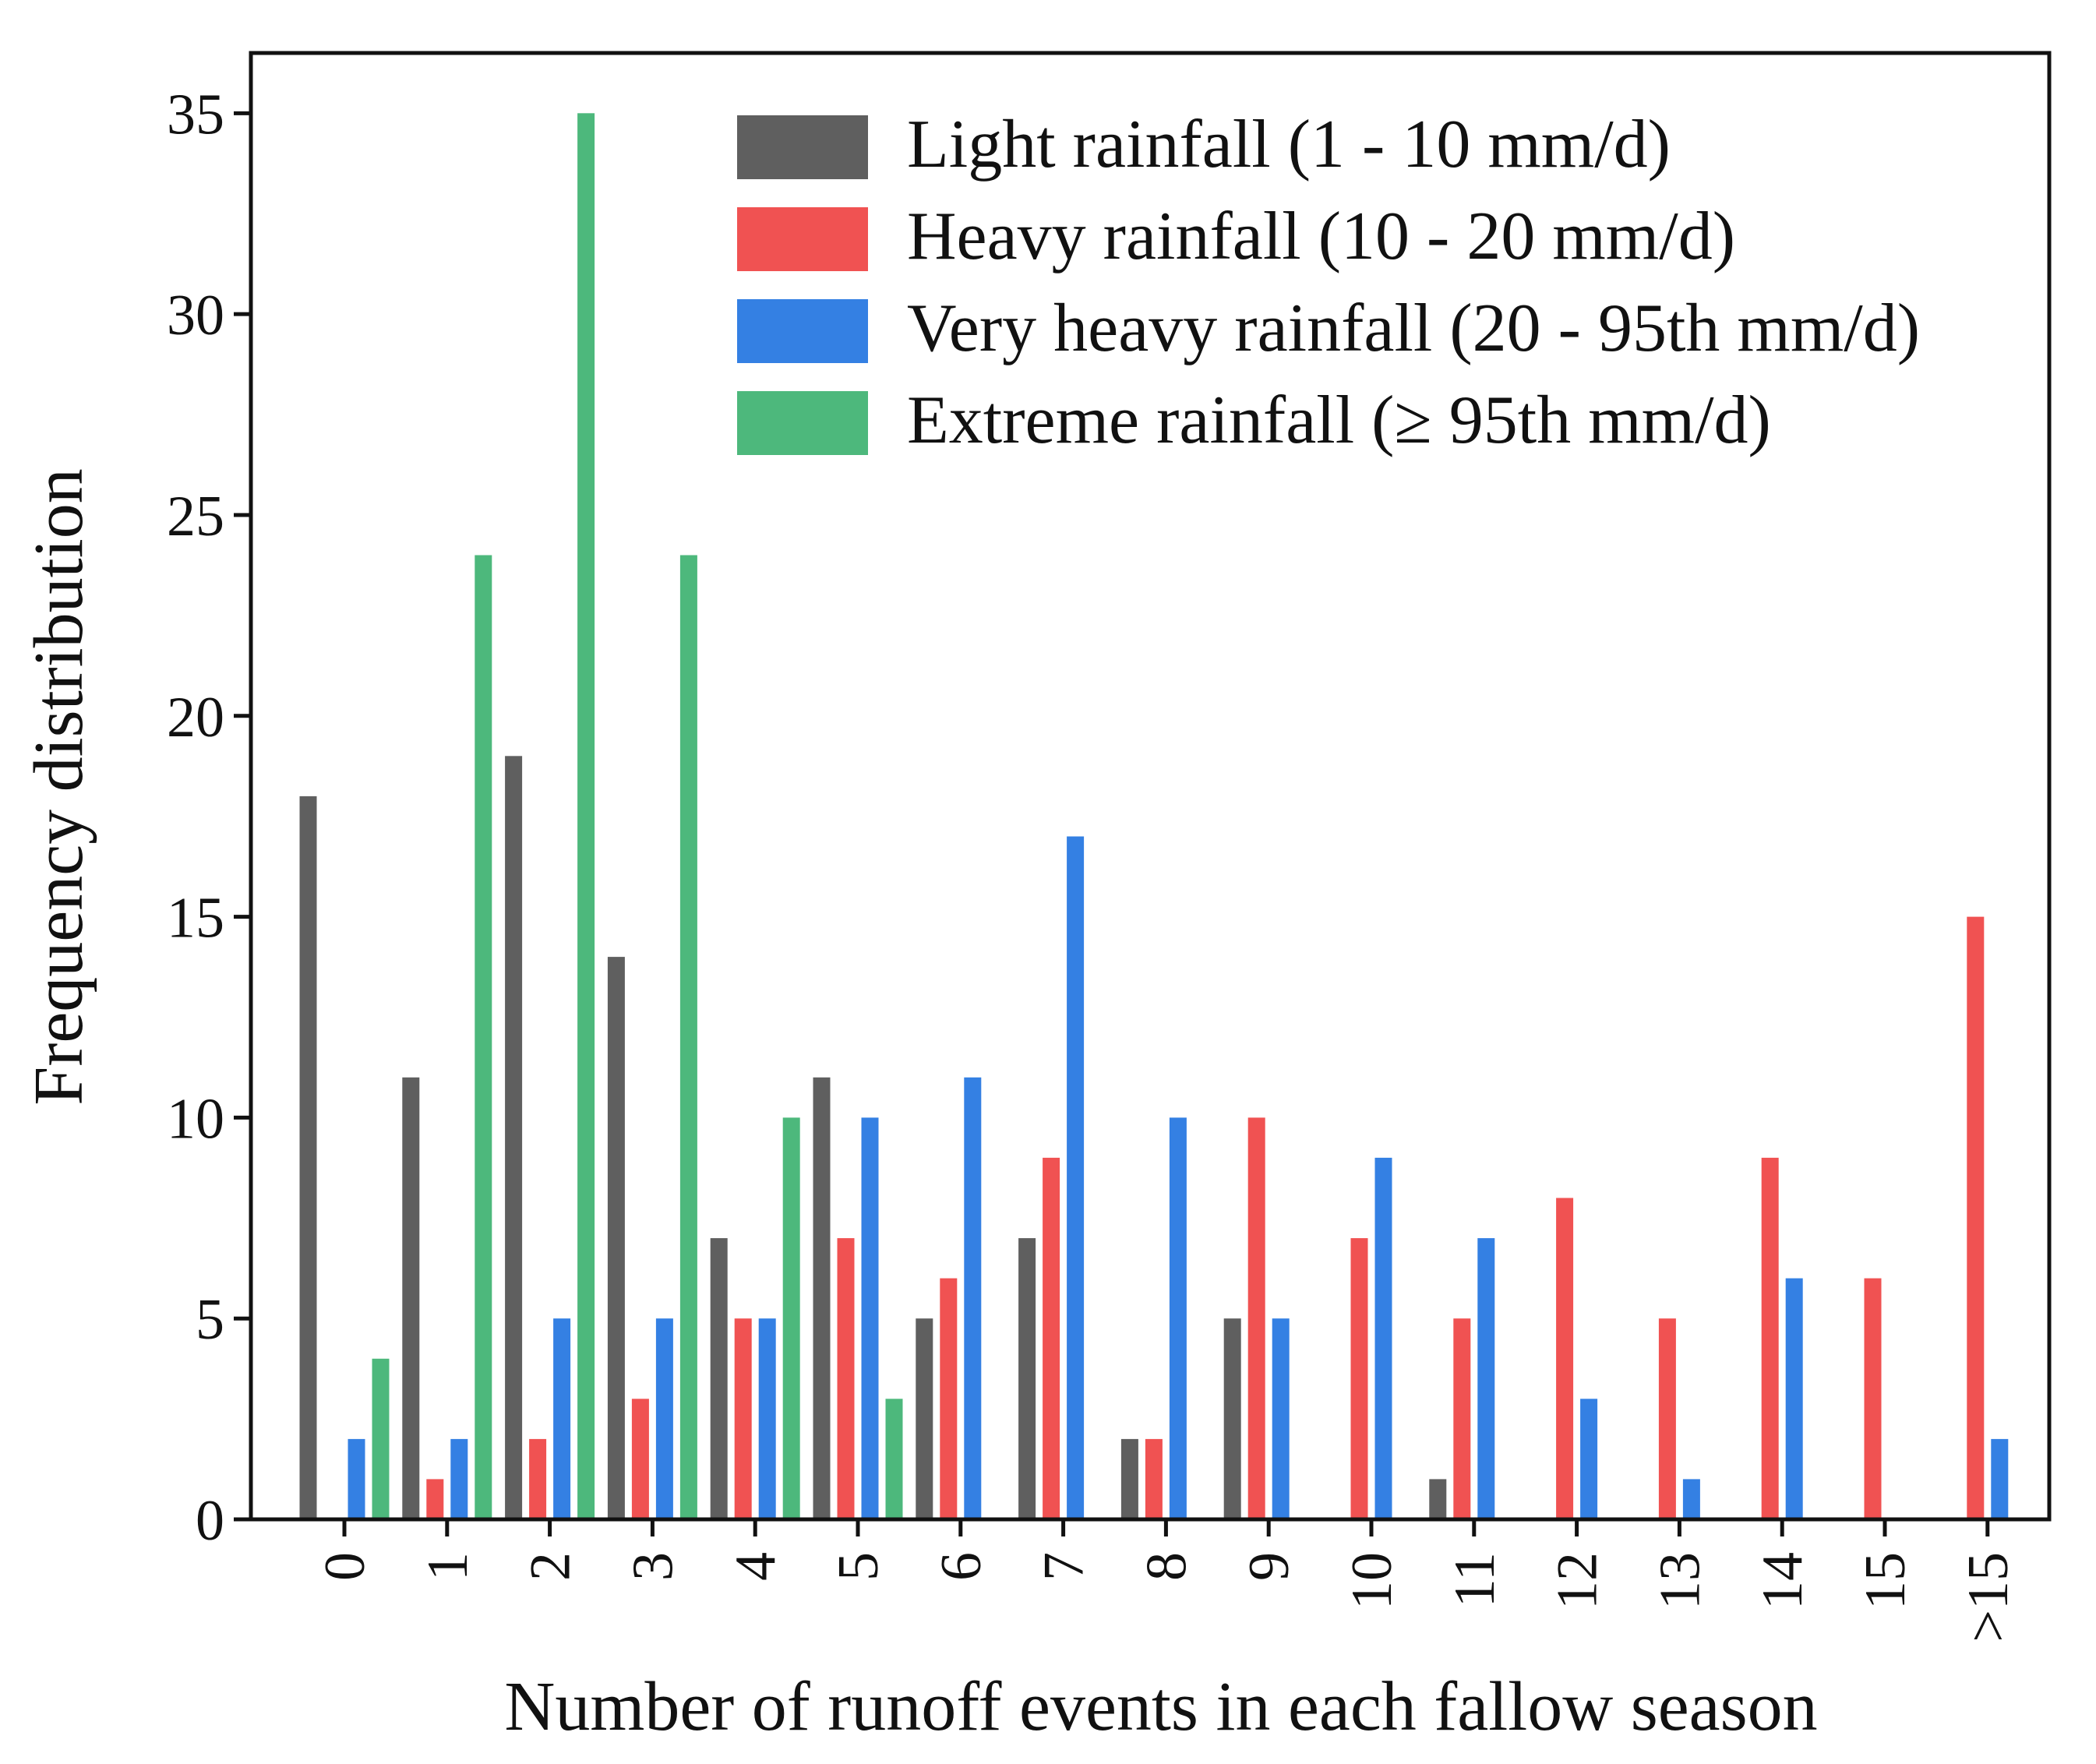 This screenshot has height=1764, width=2096. Describe the element at coordinates (345, 1566) in the screenshot. I see `x-tick-label: 0` at that location.